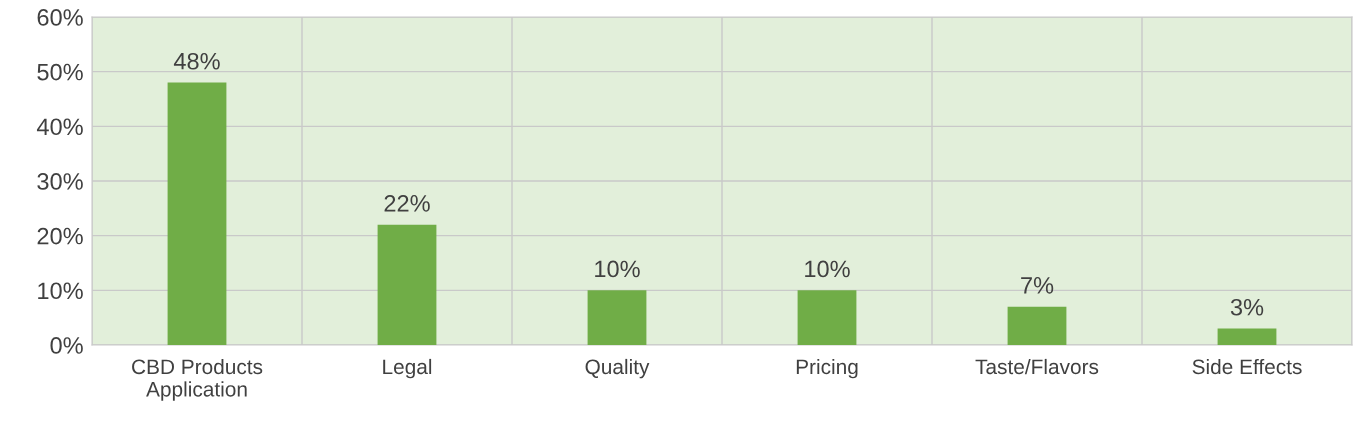  Describe the element at coordinates (196, 61) in the screenshot. I see `data-label: 48%` at that location.